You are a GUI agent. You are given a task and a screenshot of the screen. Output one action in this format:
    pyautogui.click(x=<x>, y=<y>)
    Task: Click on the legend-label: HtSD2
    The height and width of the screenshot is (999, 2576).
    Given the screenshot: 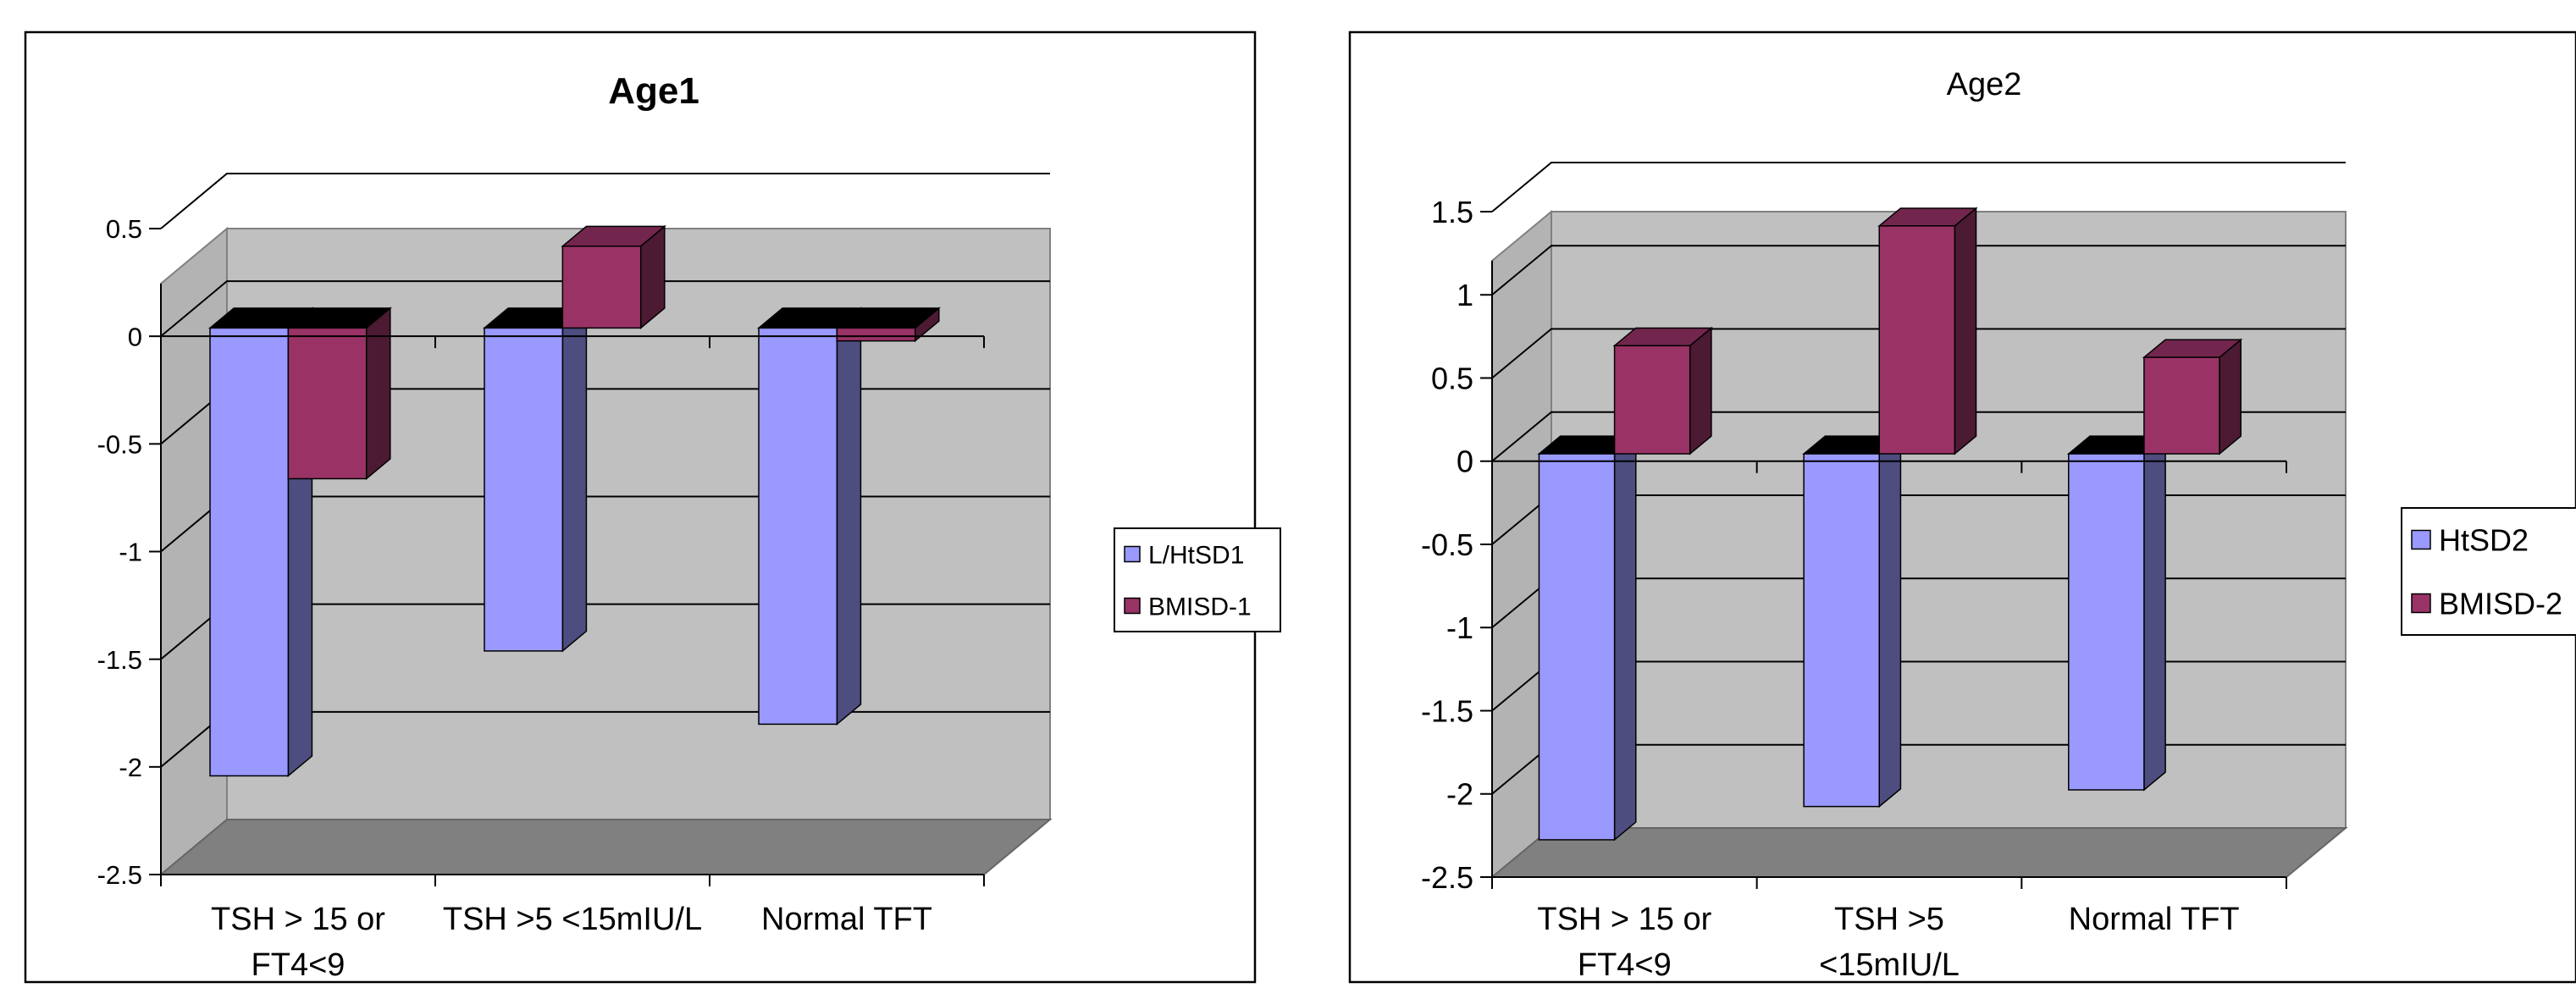 What is the action you would take?
    pyautogui.click(x=2484, y=539)
    